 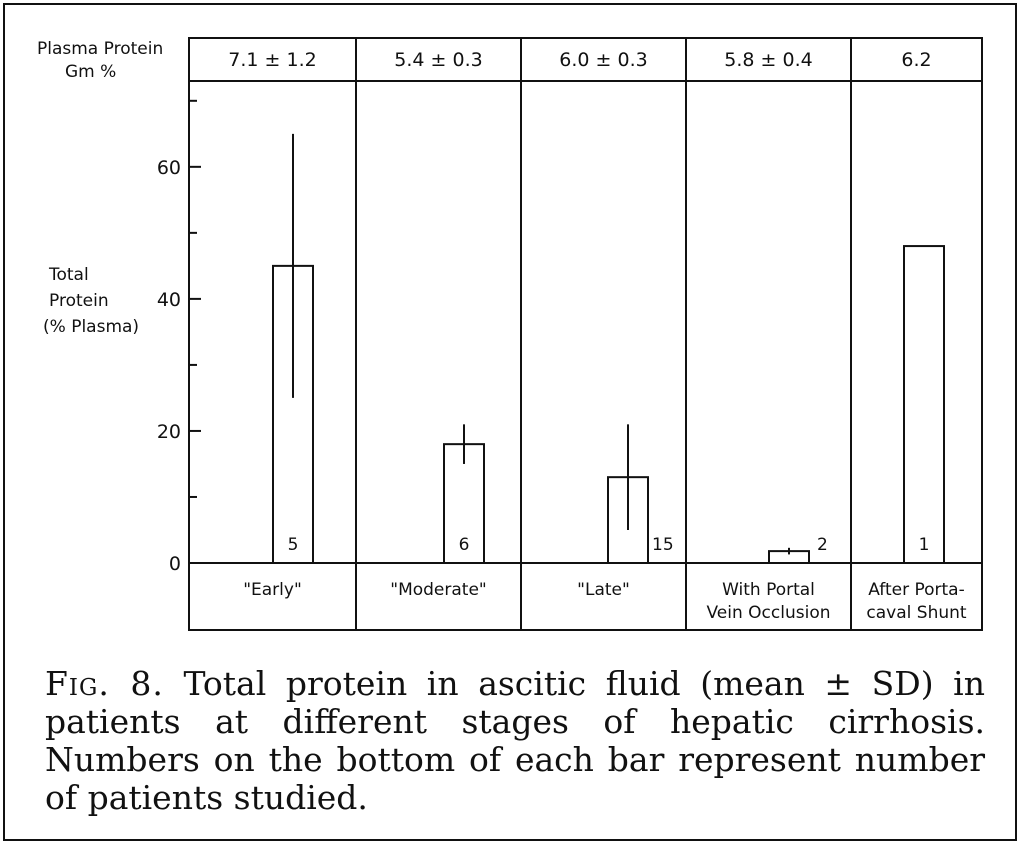 I want to click on y-tick-label-0: 0, so click(x=175, y=564).